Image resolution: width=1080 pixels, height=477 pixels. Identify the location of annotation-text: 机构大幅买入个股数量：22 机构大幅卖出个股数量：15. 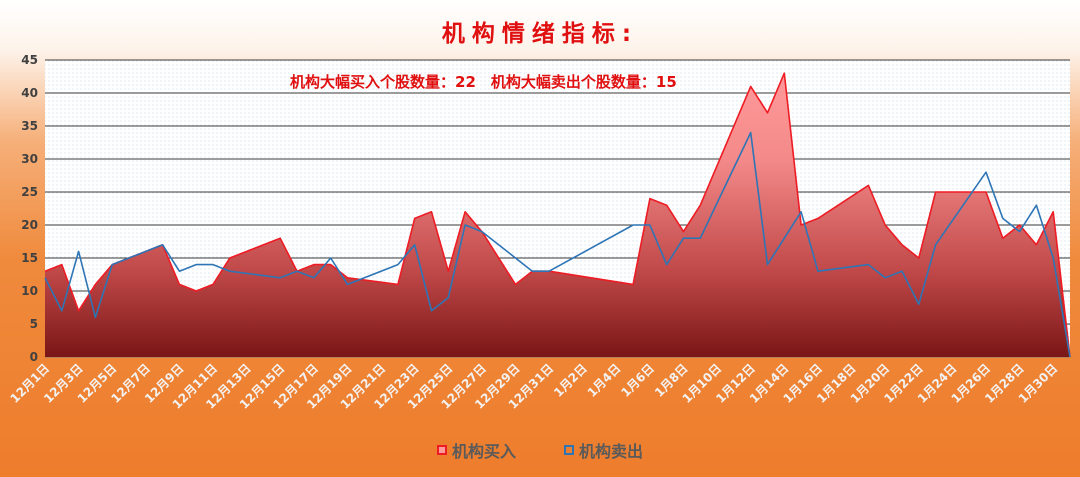
(483, 82).